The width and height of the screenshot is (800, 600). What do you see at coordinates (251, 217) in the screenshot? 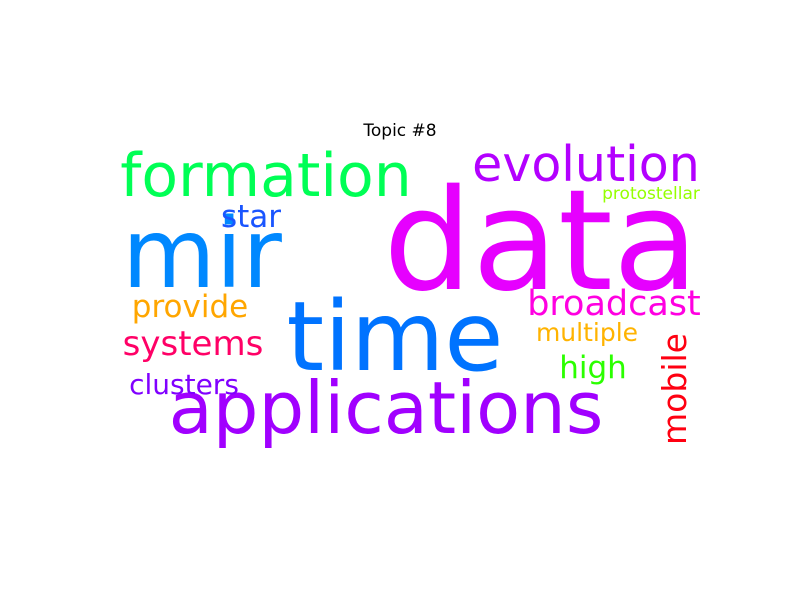
I see `word-star: star` at bounding box center [251, 217].